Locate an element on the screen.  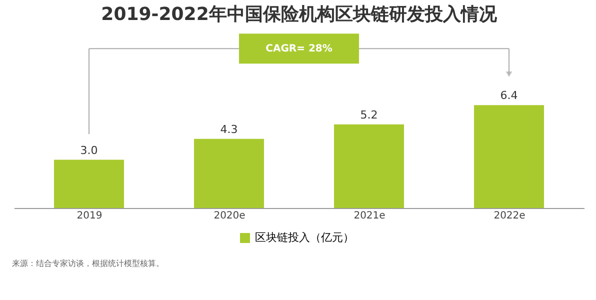
data-label: 5.2 is located at coordinates (369, 115).